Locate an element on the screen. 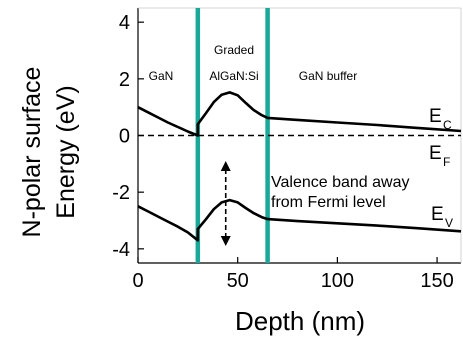 The image size is (463, 337). region-label-graded-line2: AlGaN:Si is located at coordinates (233, 76).